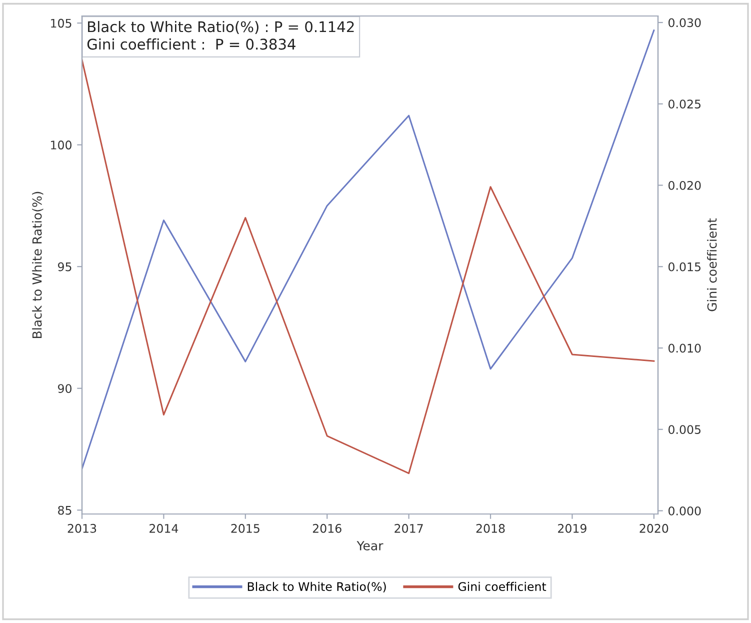 The height and width of the screenshot is (623, 751). I want to click on annotation: Black to White Ratio(%) : P = 0.1142 Gini coefficient : P = 0.3834, so click(220, 35).